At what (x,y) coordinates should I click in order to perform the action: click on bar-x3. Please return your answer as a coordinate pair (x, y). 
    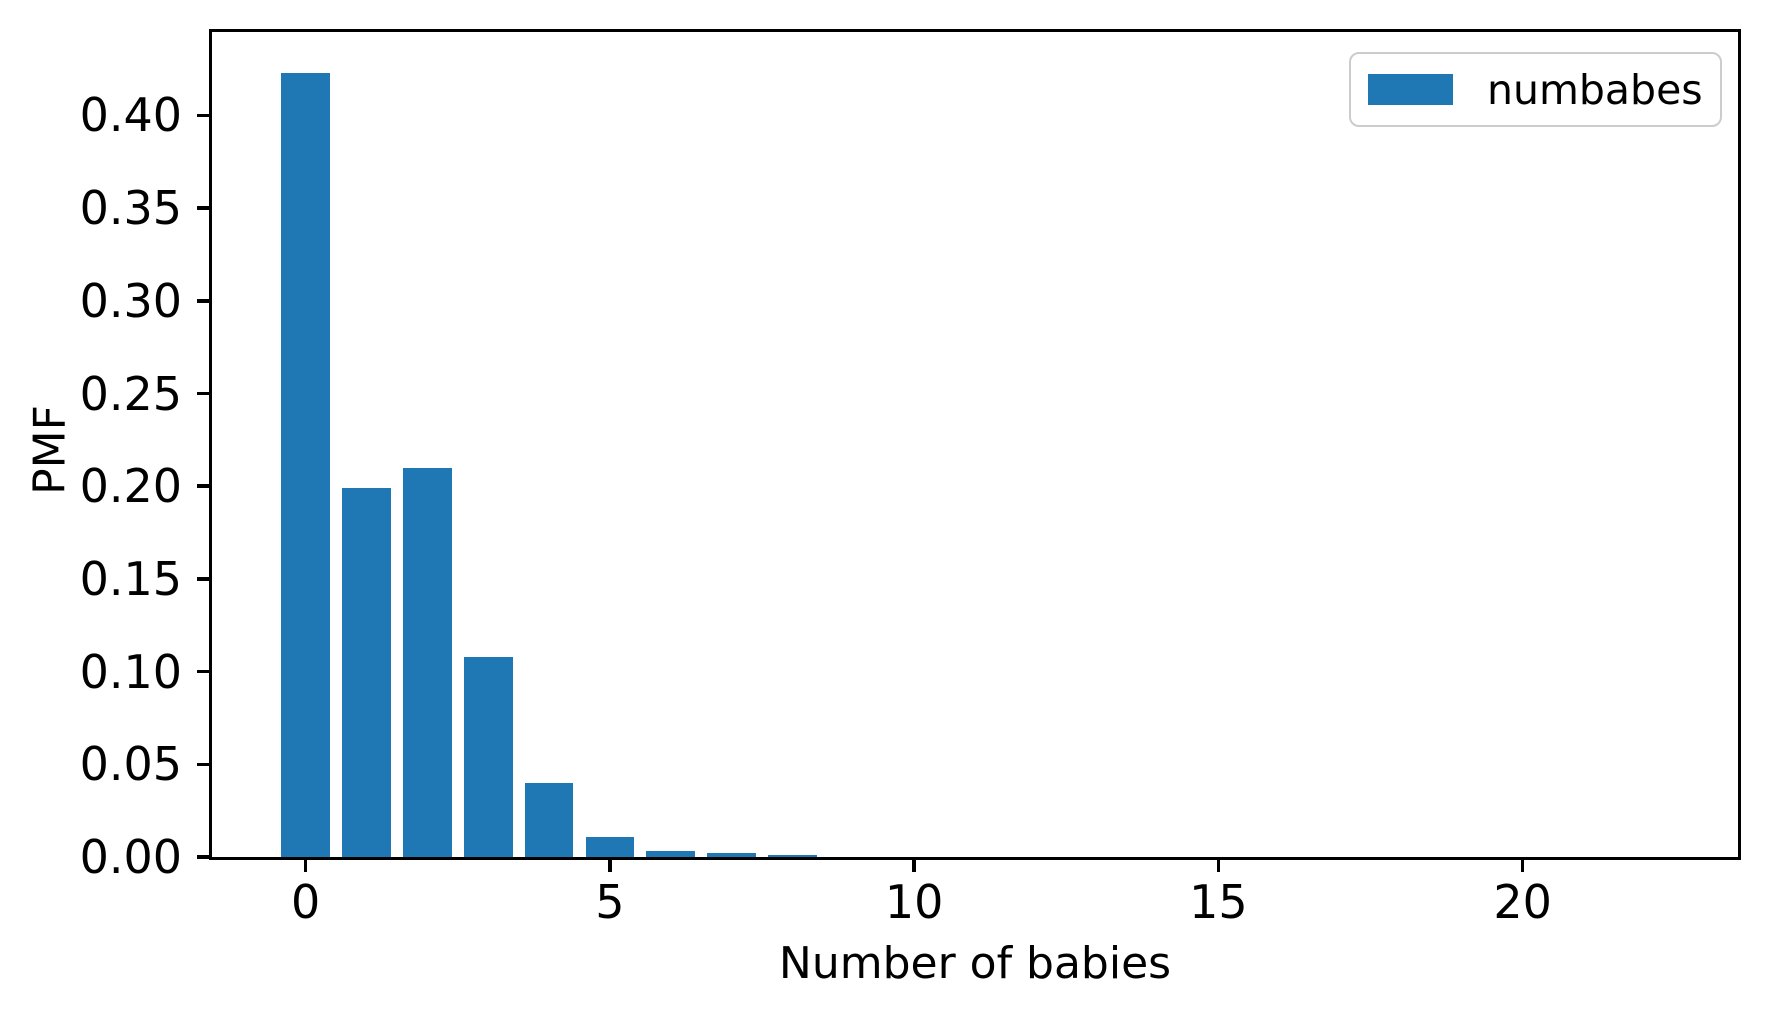
    Looking at the image, I should click on (488, 756).